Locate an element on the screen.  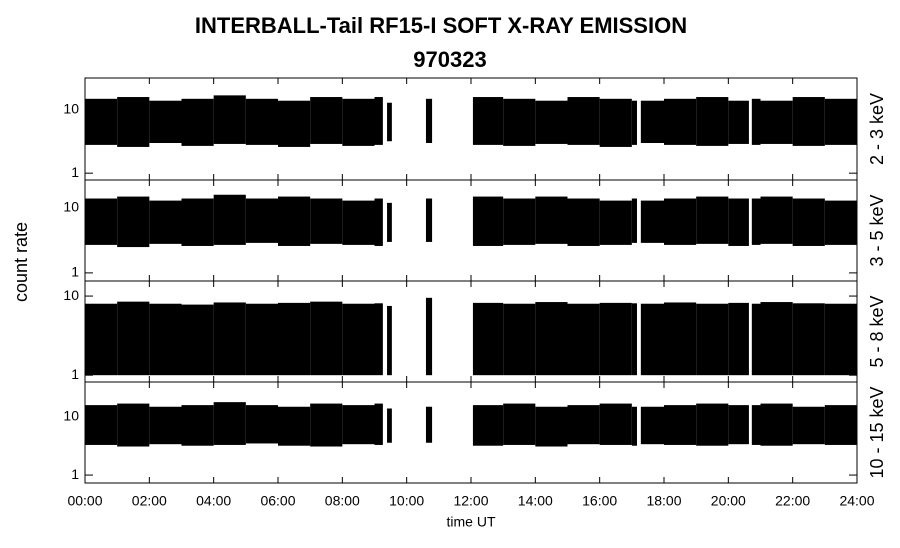
x-tick-label: 04:00 is located at coordinates (213, 501).